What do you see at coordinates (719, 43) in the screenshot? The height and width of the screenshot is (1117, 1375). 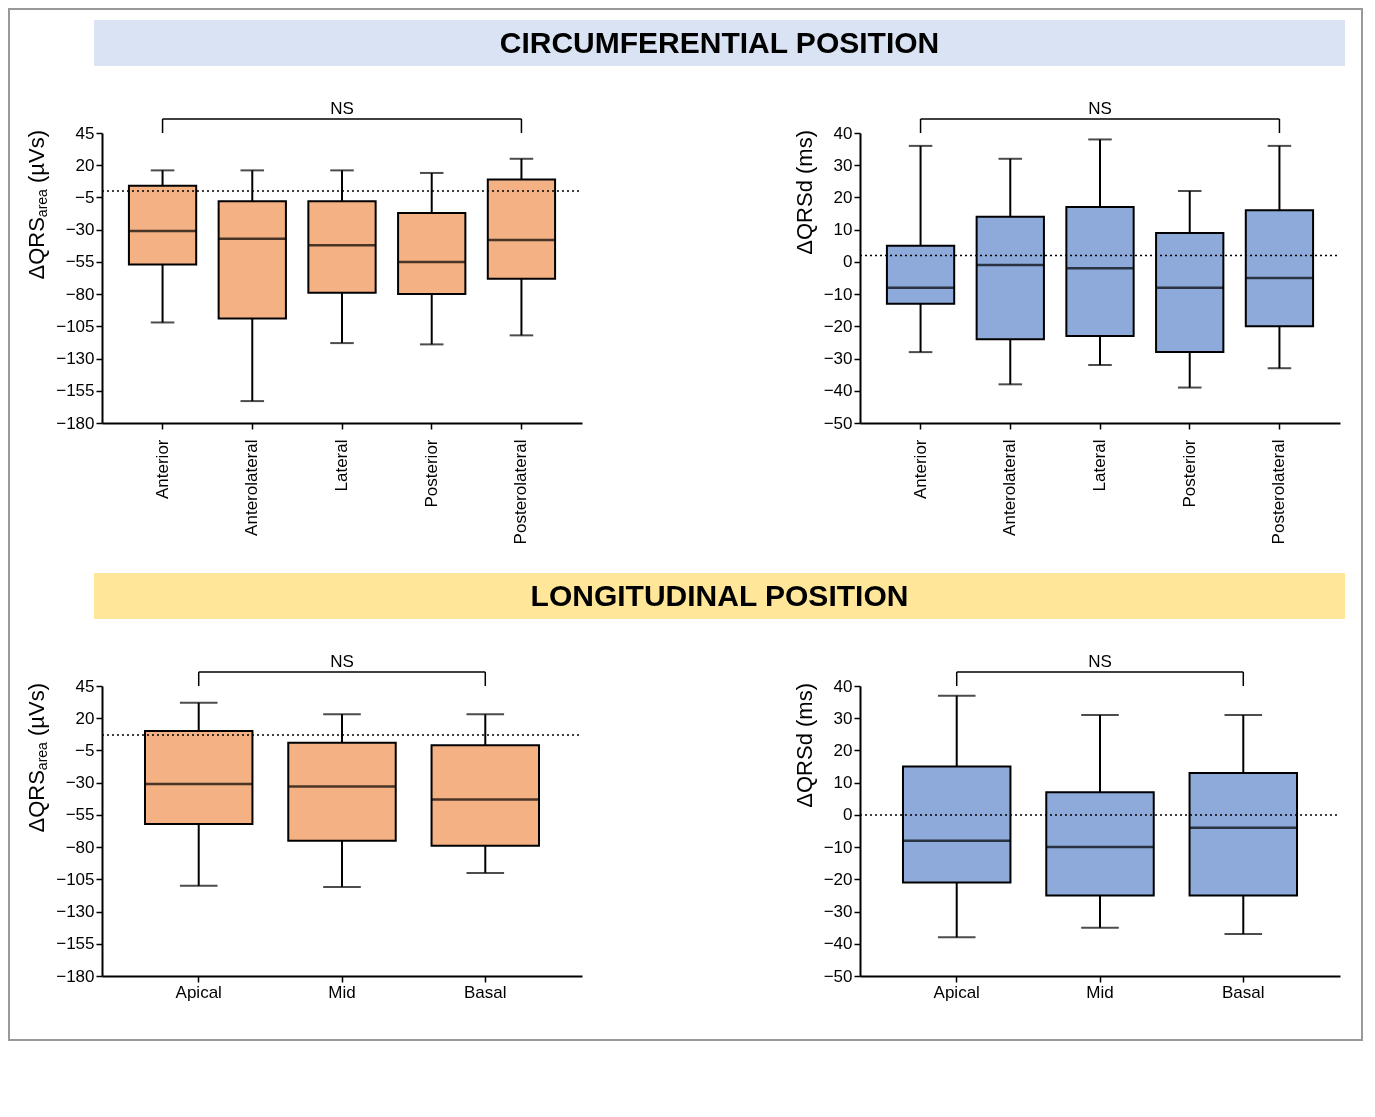 I see `text: CIRCUMFERENTIAL POSITION` at bounding box center [719, 43].